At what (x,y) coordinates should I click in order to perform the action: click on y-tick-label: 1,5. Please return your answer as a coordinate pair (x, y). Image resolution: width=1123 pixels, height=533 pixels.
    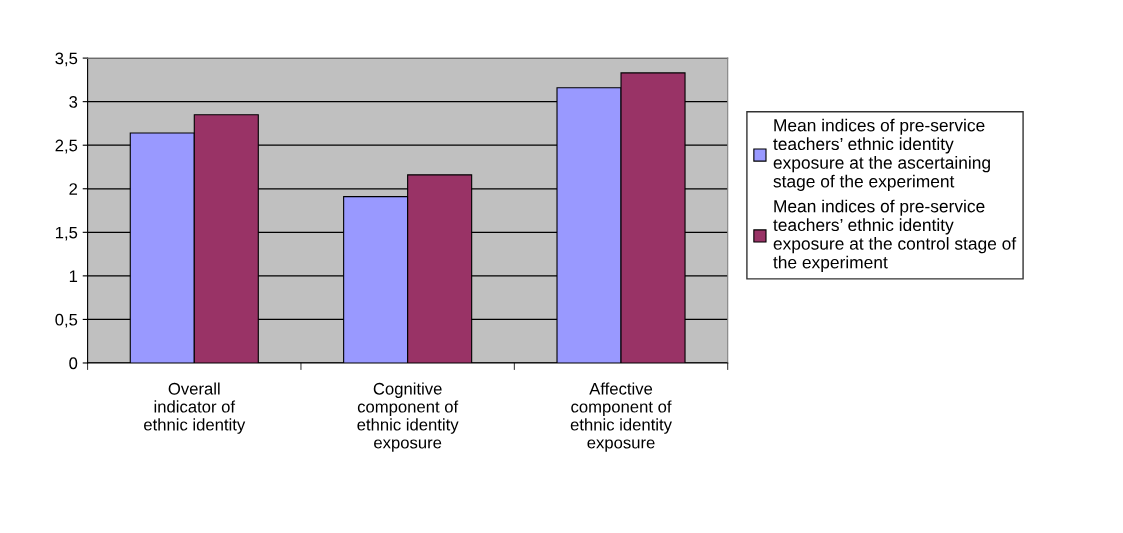
    Looking at the image, I should click on (66, 233).